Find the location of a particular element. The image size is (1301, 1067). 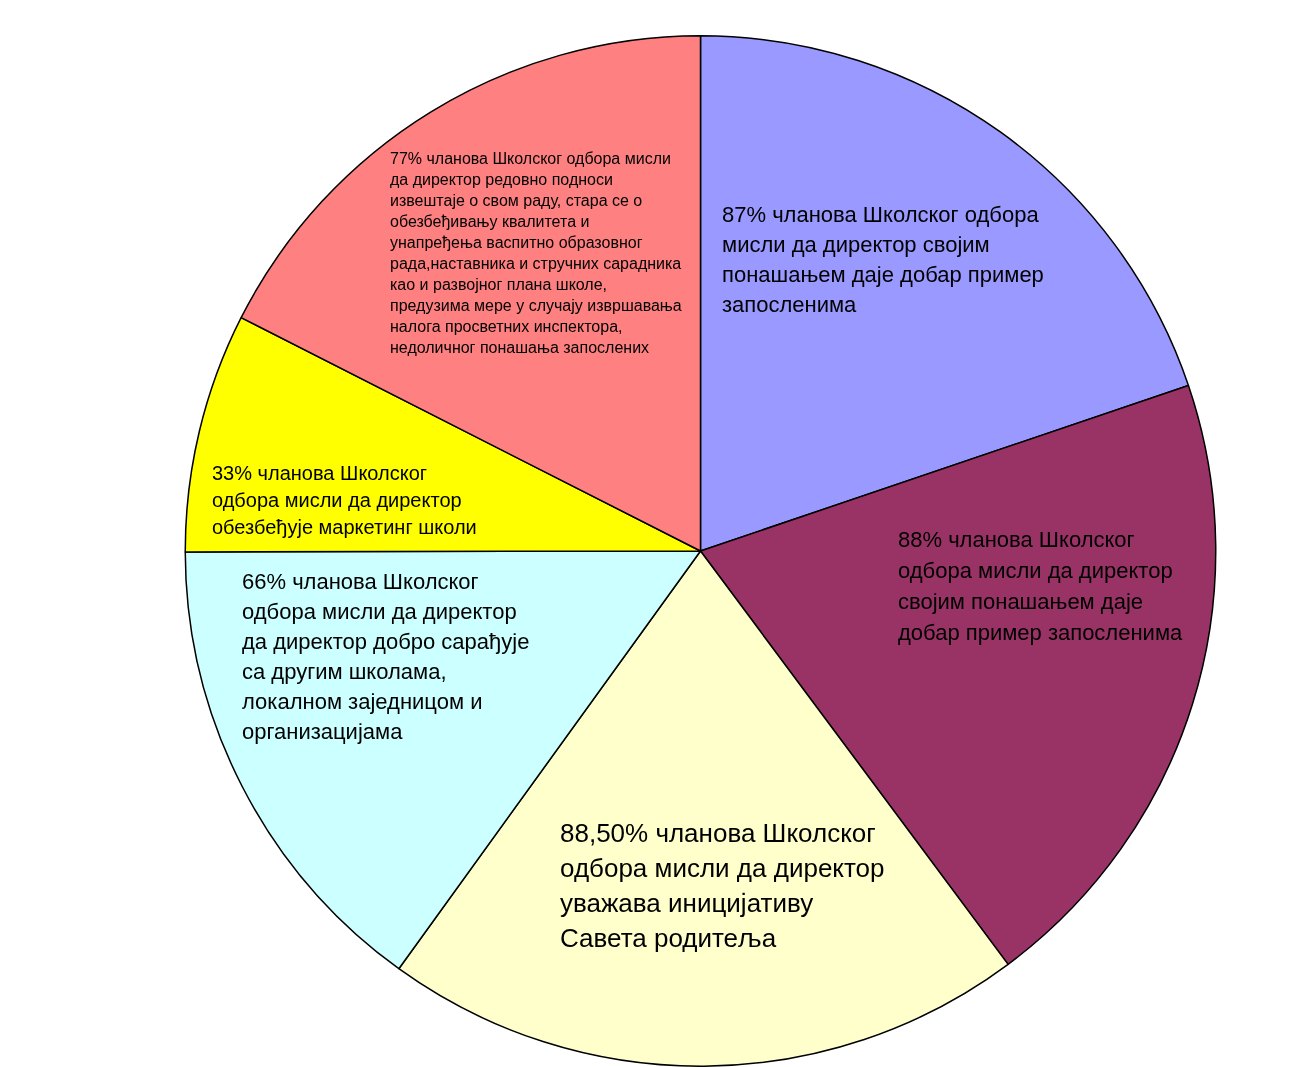

slice-label: 33% чланова Школског одбора мисли да директор обезбеђује маркетинг школи is located at coordinates (344, 499).